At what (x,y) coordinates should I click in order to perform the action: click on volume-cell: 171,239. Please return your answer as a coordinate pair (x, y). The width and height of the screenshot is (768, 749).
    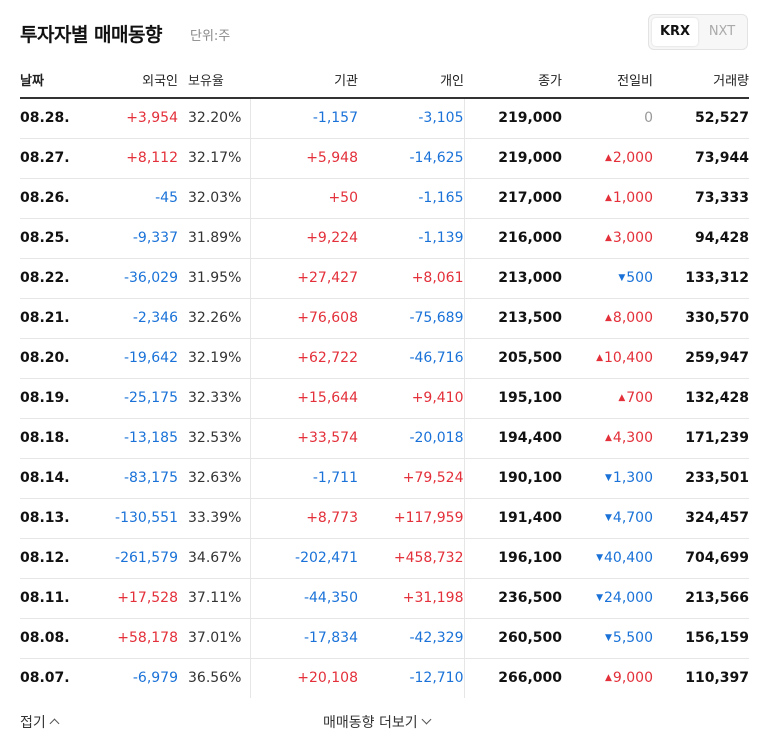
    Looking at the image, I should click on (701, 438).